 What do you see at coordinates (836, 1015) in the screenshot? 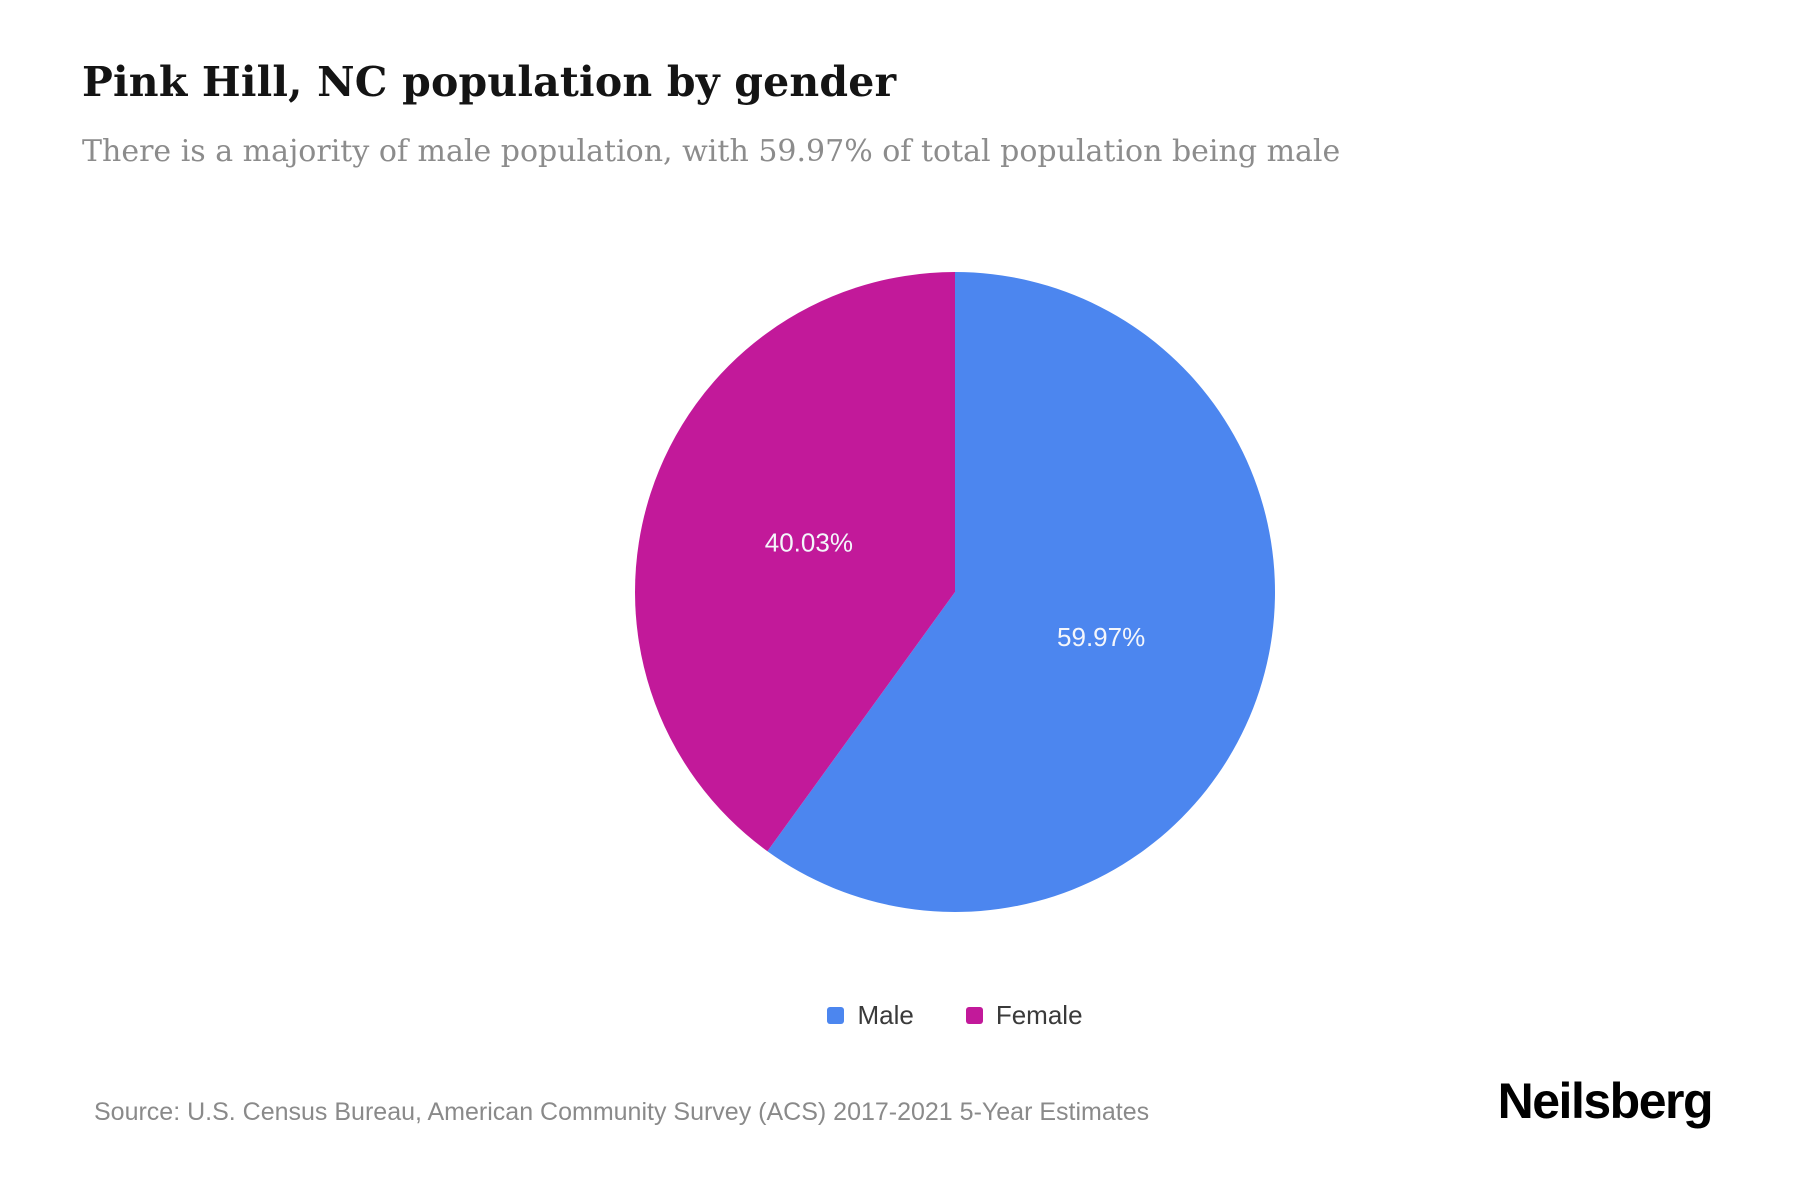
I see `legend-swatch-male` at bounding box center [836, 1015].